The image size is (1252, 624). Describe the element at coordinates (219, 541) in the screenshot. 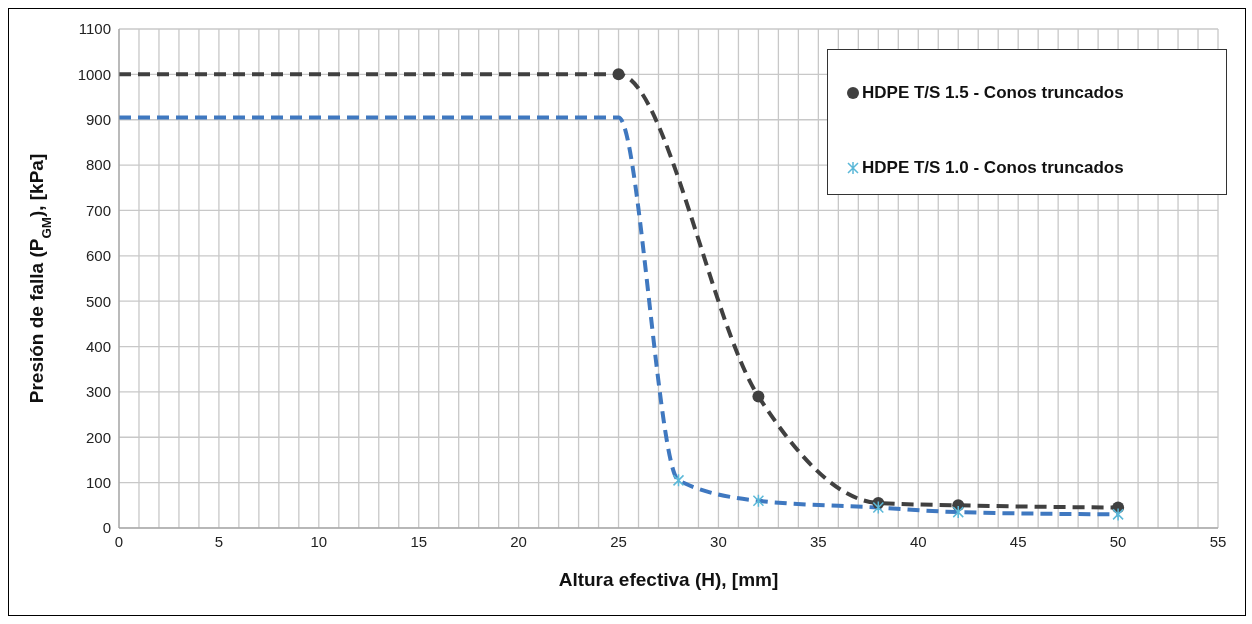

I see `x-tick-label: 5` at that location.